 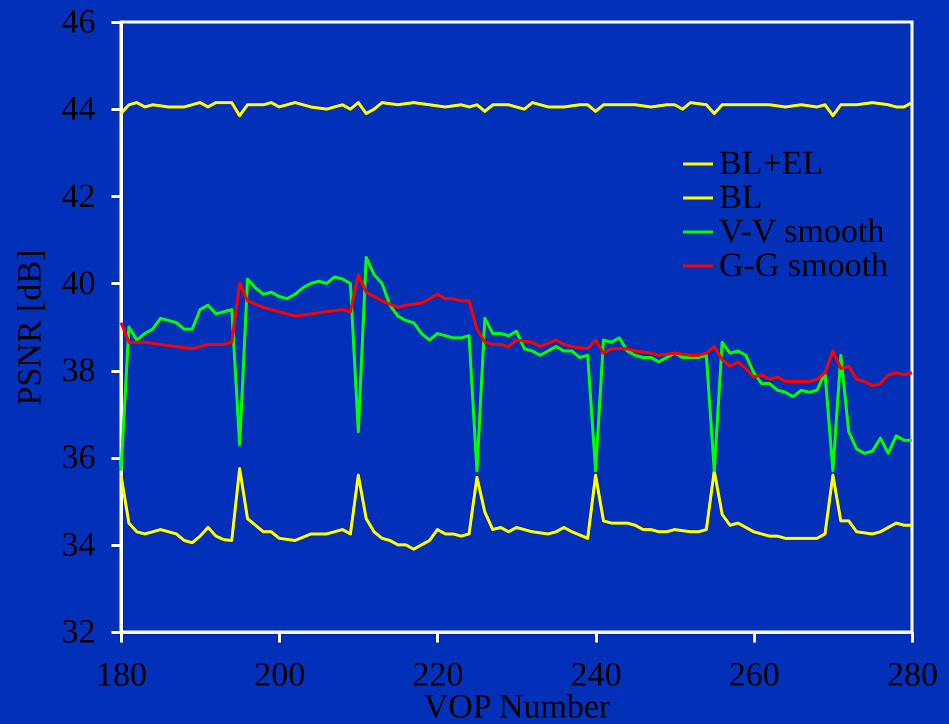 I want to click on legend-label: BL, so click(x=740, y=197).